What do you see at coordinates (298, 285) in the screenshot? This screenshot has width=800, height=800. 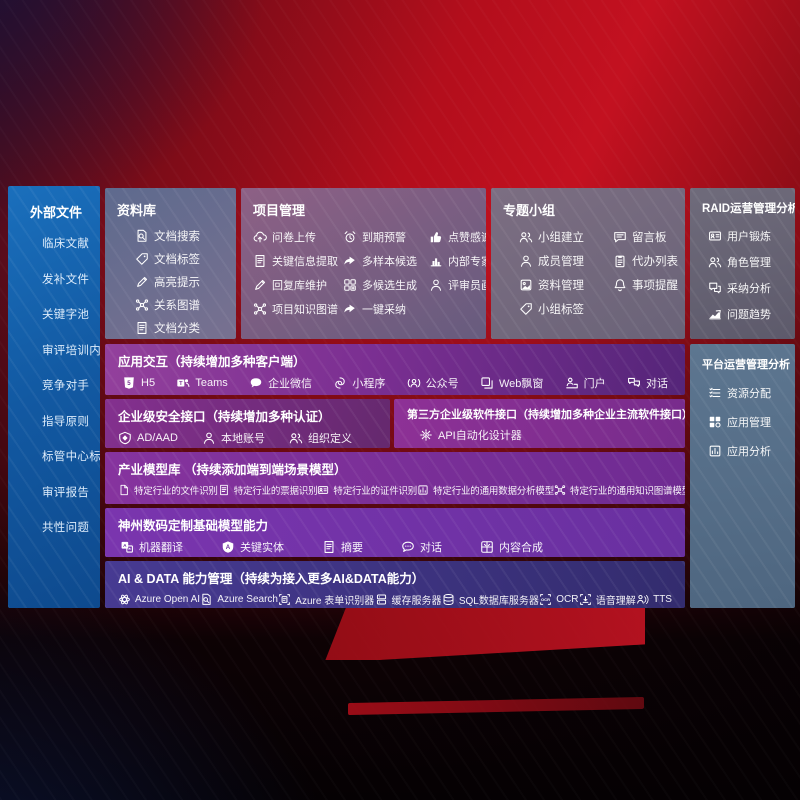 I see `project-item: 回复库维护` at bounding box center [298, 285].